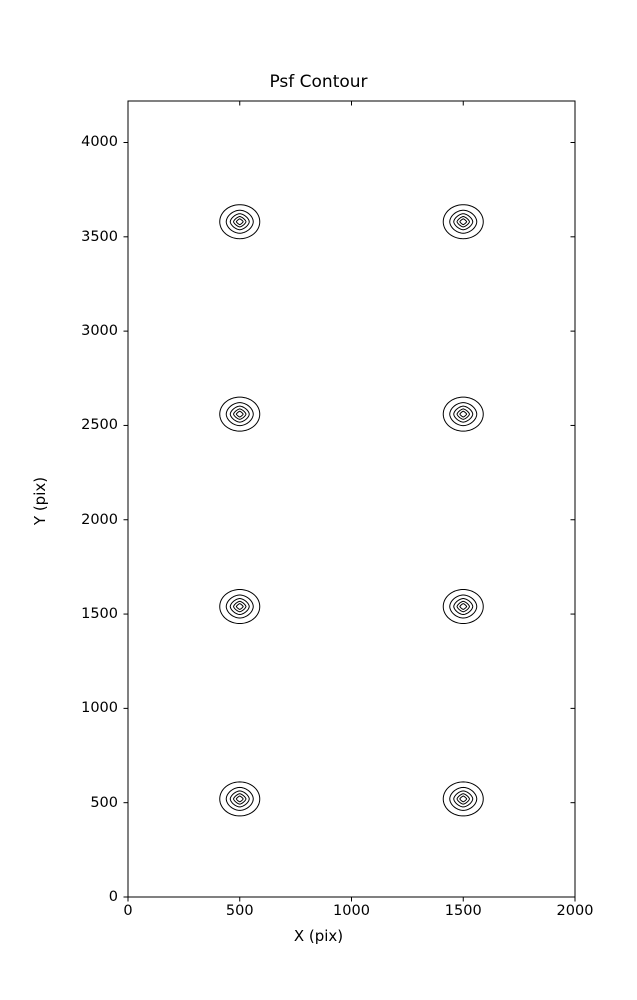 This screenshot has height=1000, width=637. Describe the element at coordinates (351, 911) in the screenshot. I see `x-tick-label: 1000` at that location.